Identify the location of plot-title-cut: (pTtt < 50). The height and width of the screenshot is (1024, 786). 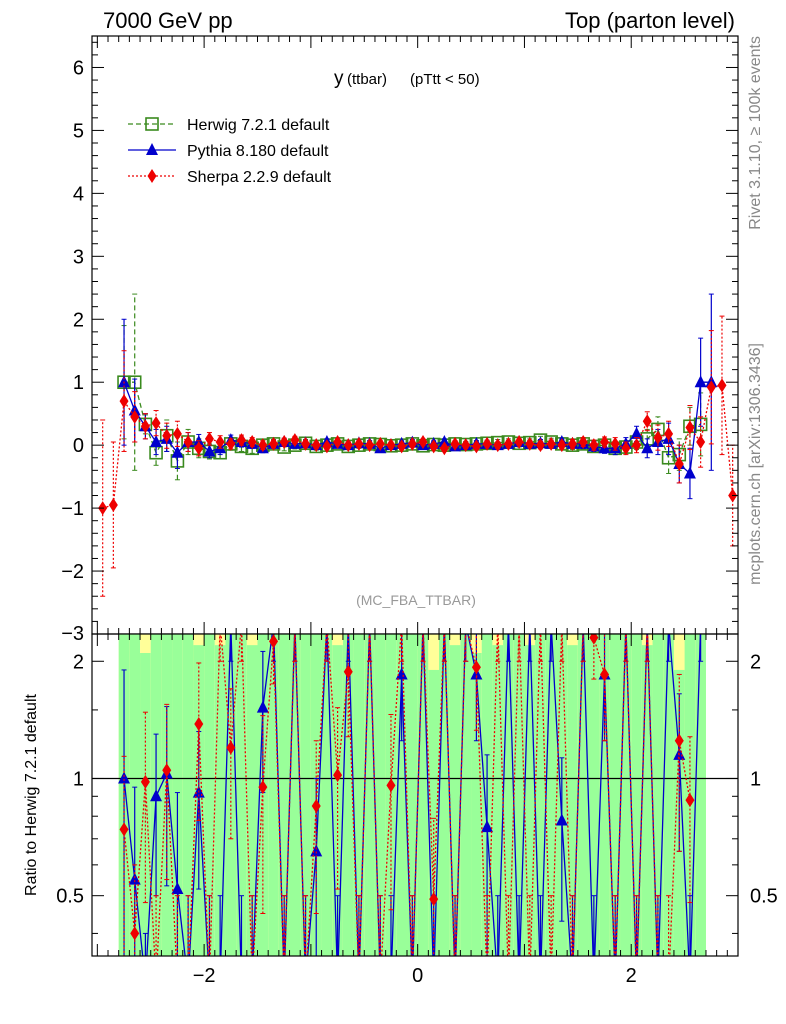
(445, 79).